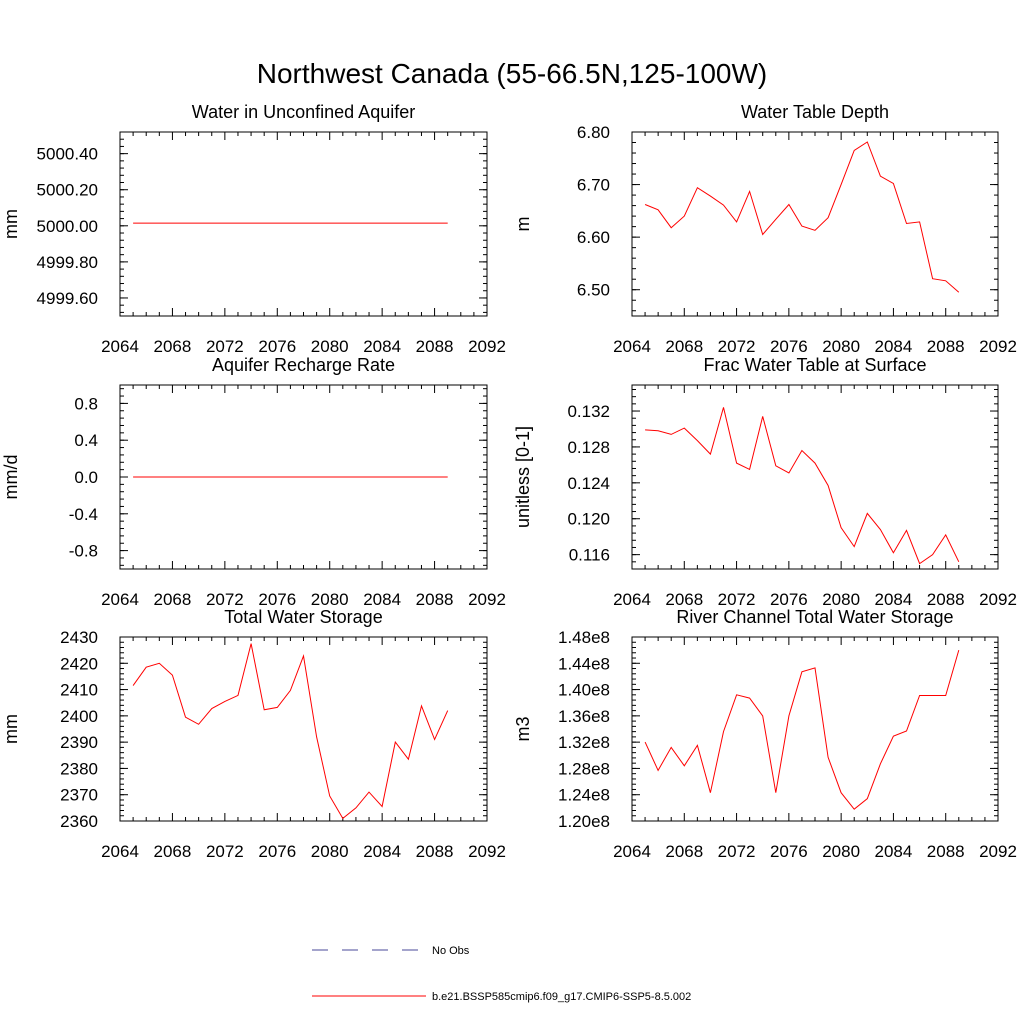 This screenshot has width=1024, height=1024. I want to click on y-tick-label: 1.36e8, so click(584, 716).